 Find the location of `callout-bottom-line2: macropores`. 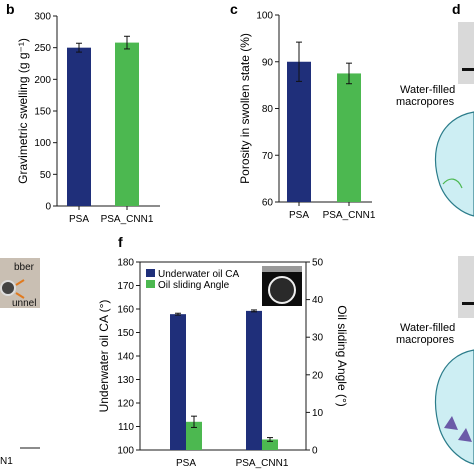

callout-bottom-line2: macropores is located at coordinates (425, 340).